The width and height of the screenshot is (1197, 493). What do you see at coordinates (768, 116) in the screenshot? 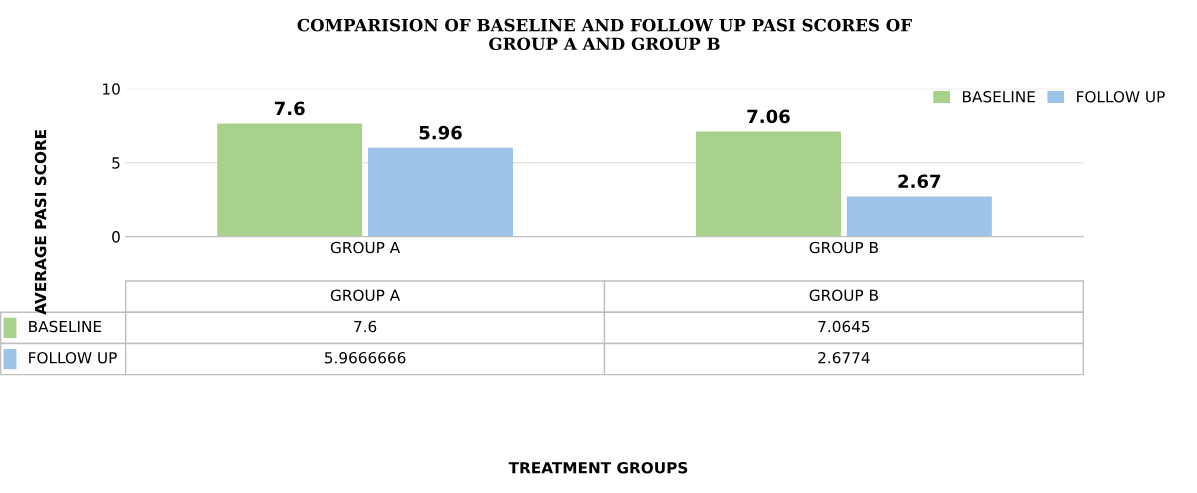
I see `data-label: 7.06` at bounding box center [768, 116].